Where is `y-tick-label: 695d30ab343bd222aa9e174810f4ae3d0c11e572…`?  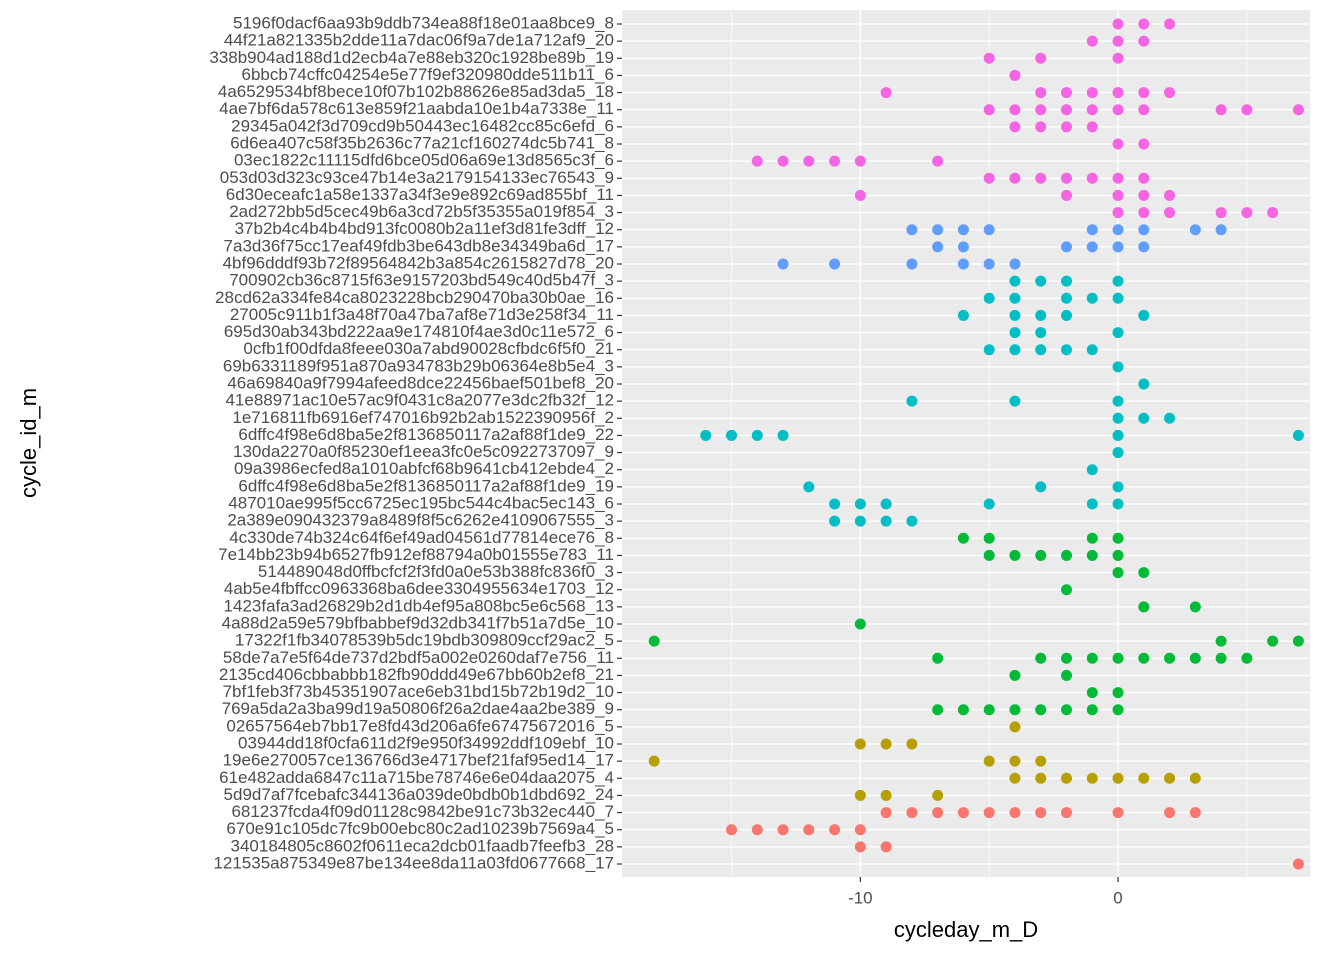 y-tick-label: 695d30ab343bd222aa9e174810f4ae3d0c11e572… is located at coordinates (419, 331).